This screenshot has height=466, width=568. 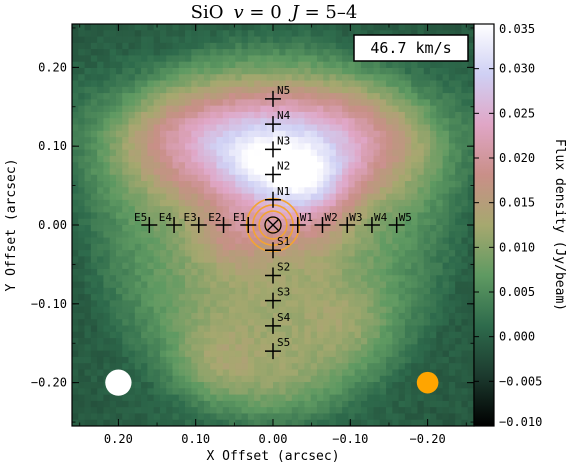 What do you see at coordinates (11, 224) in the screenshot?
I see `y-axis-title: Y Offset (arcsec)` at bounding box center [11, 224].